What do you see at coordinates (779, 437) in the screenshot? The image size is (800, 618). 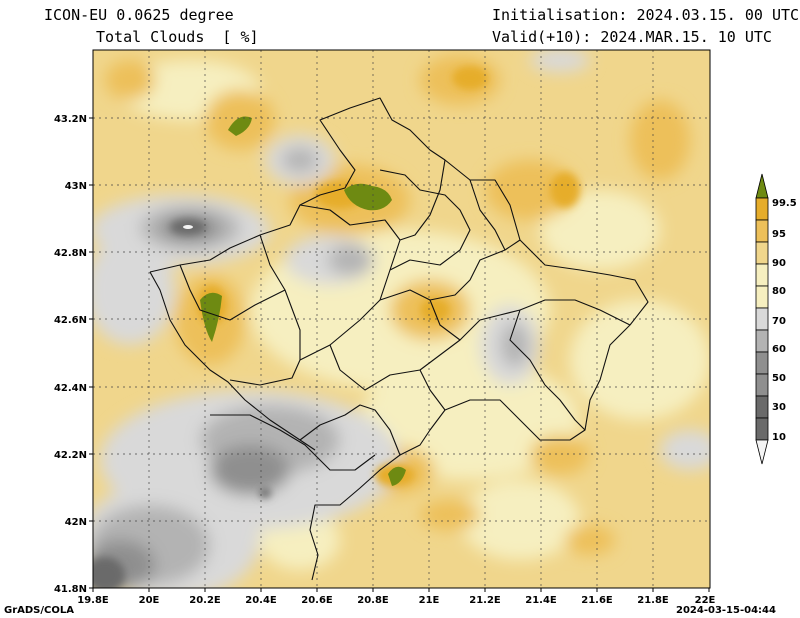 I see `colorbar-label: 10` at bounding box center [779, 437].